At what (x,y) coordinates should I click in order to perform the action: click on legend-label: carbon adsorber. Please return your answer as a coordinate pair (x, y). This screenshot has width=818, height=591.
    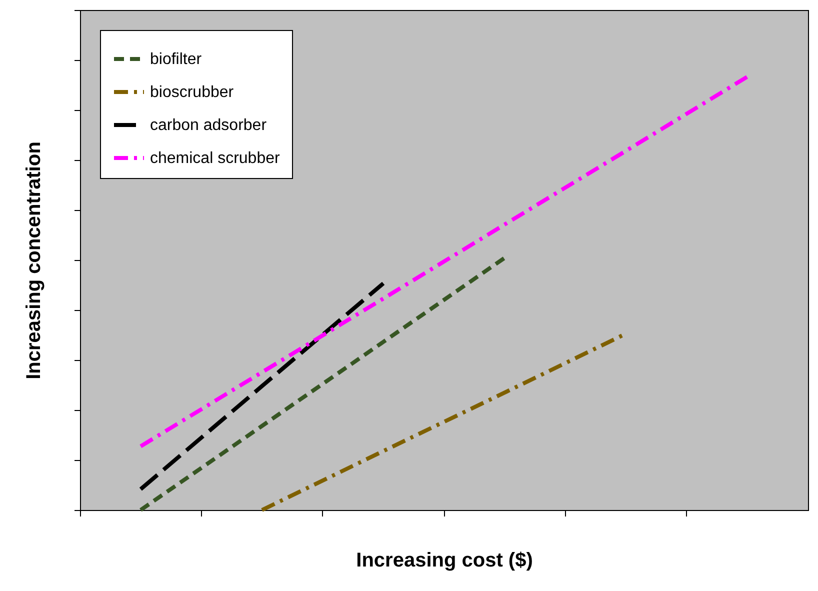
    Looking at the image, I should click on (209, 125).